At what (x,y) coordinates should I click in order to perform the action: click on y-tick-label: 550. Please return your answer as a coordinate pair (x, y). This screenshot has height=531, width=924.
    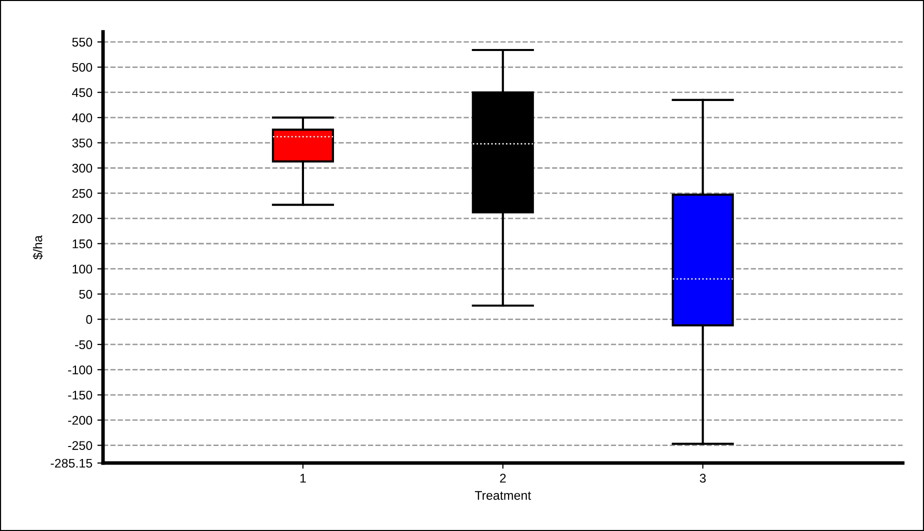
    Looking at the image, I should click on (82, 42).